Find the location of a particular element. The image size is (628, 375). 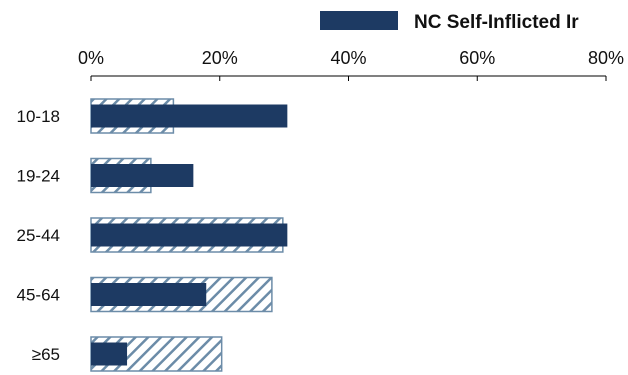

x-tick-label: 0% is located at coordinates (91, 58).